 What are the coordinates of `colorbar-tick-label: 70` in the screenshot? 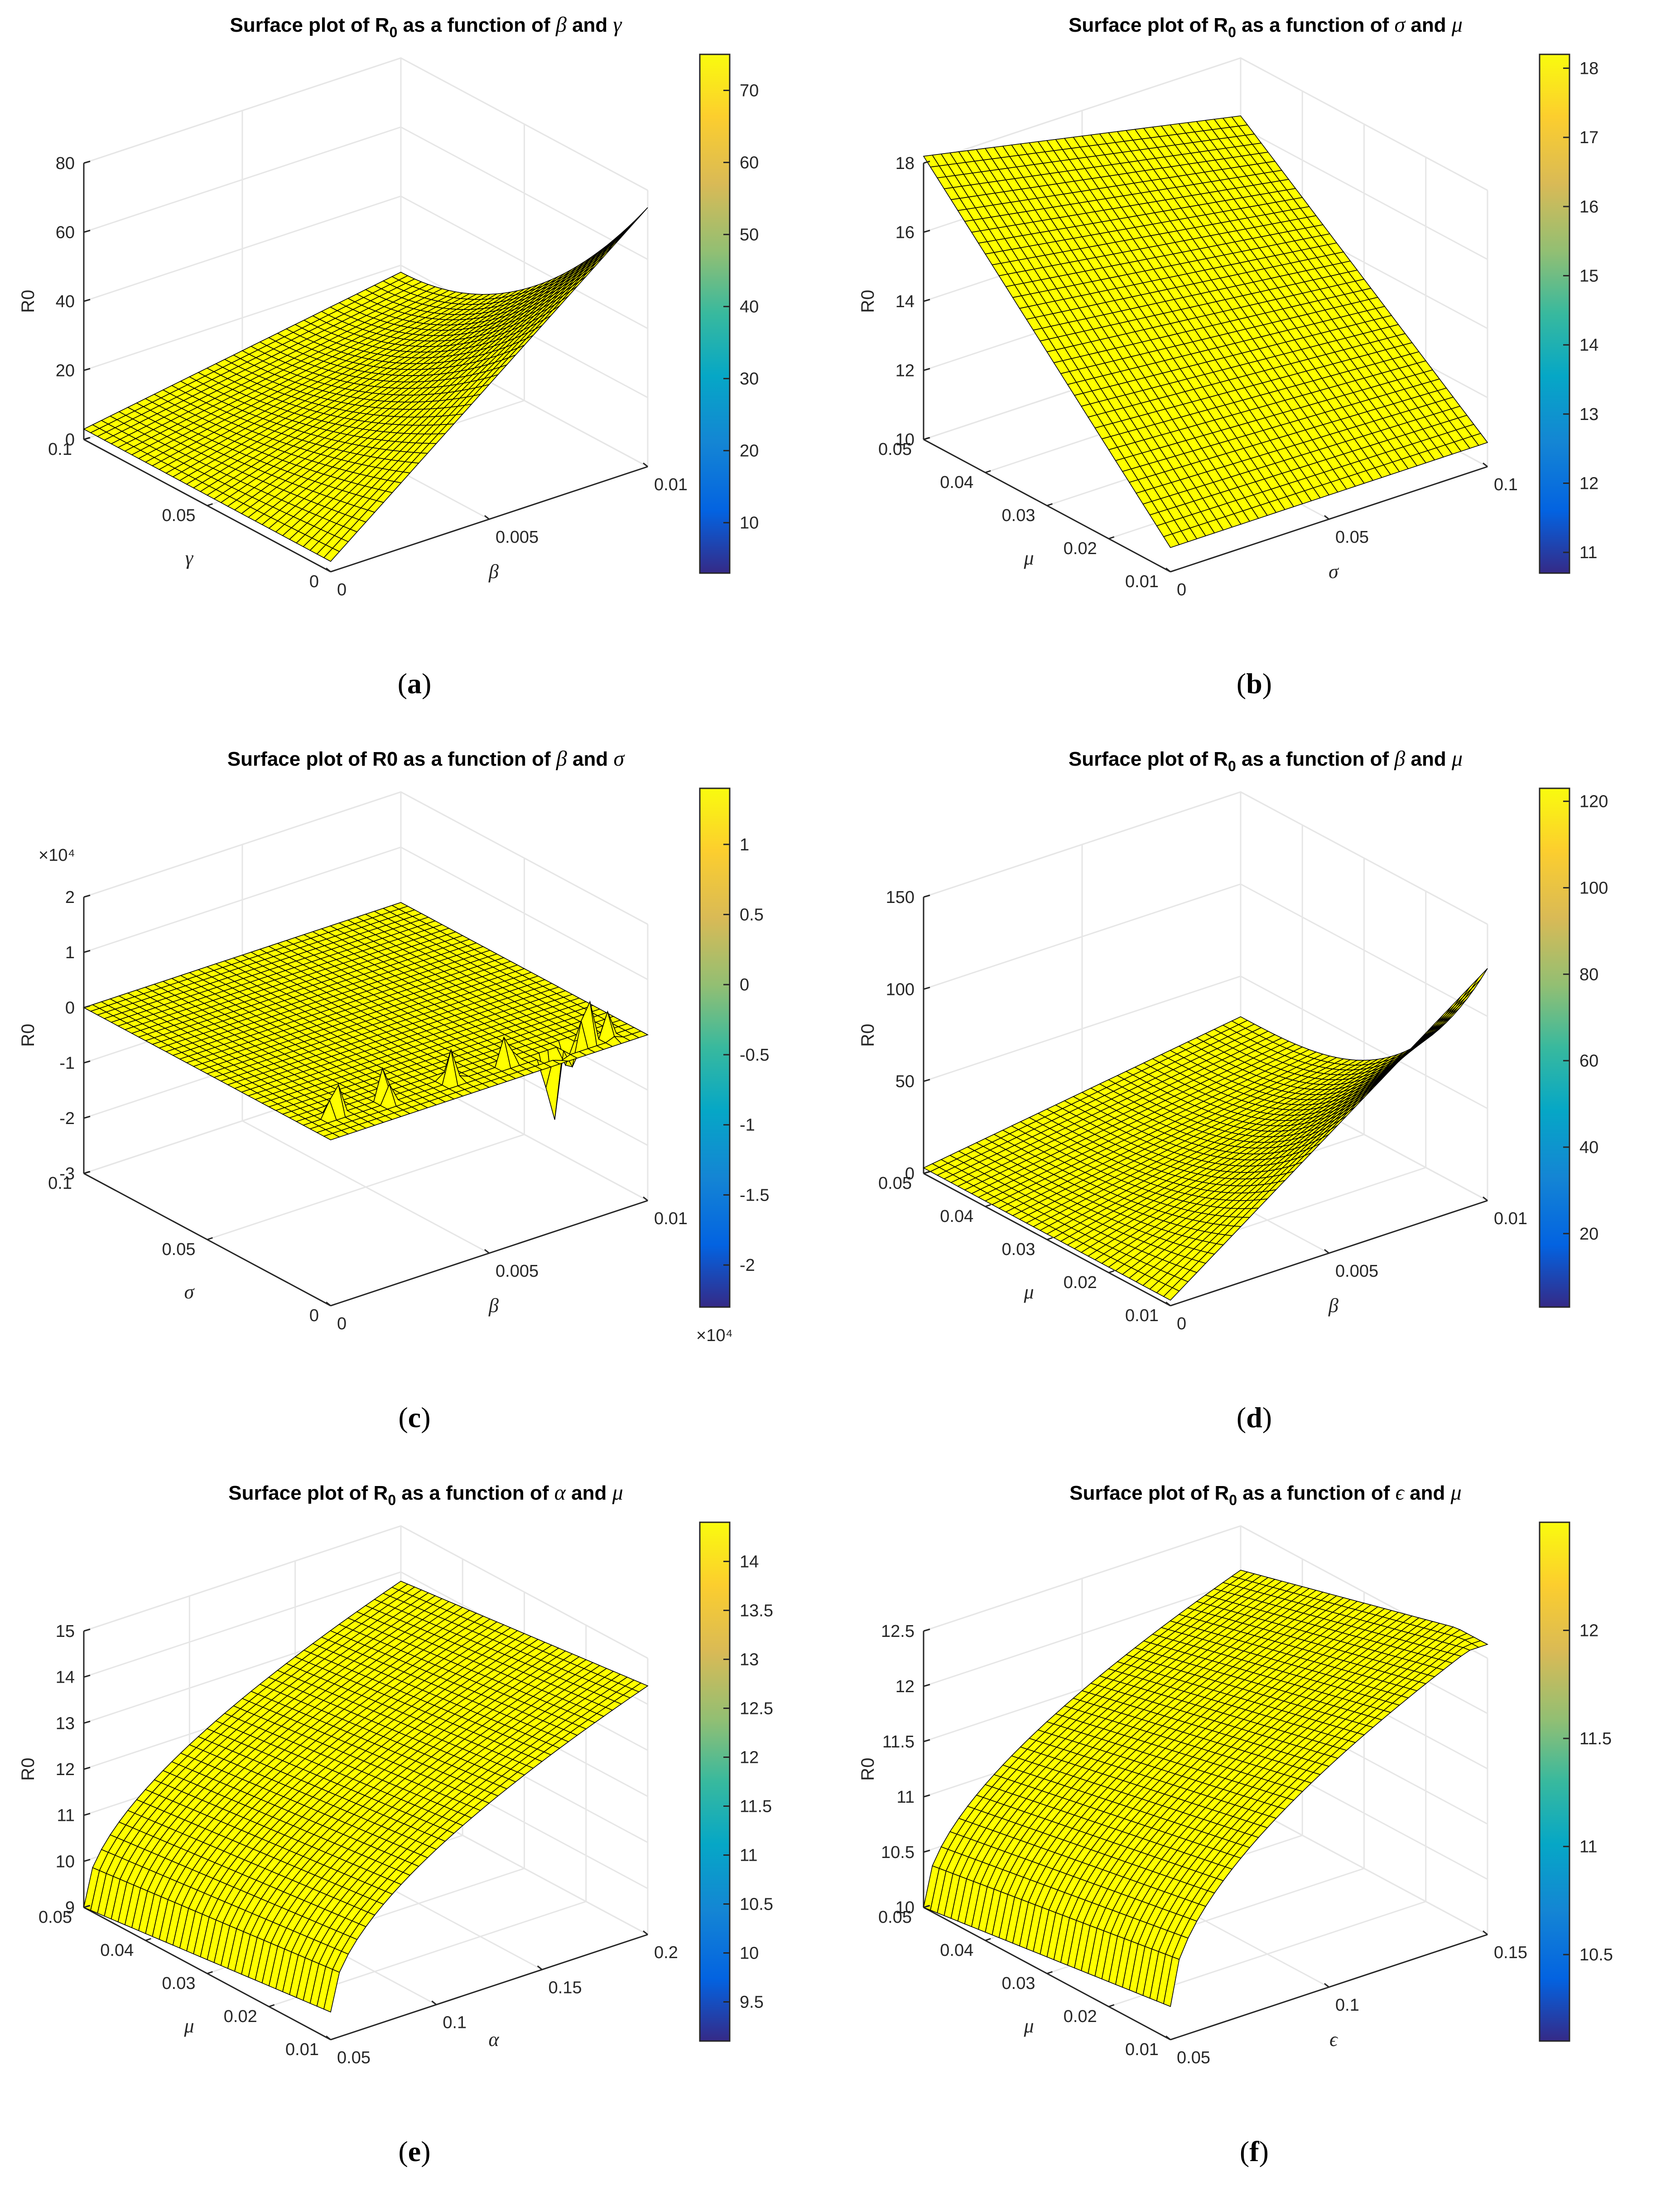 It's located at (749, 91).